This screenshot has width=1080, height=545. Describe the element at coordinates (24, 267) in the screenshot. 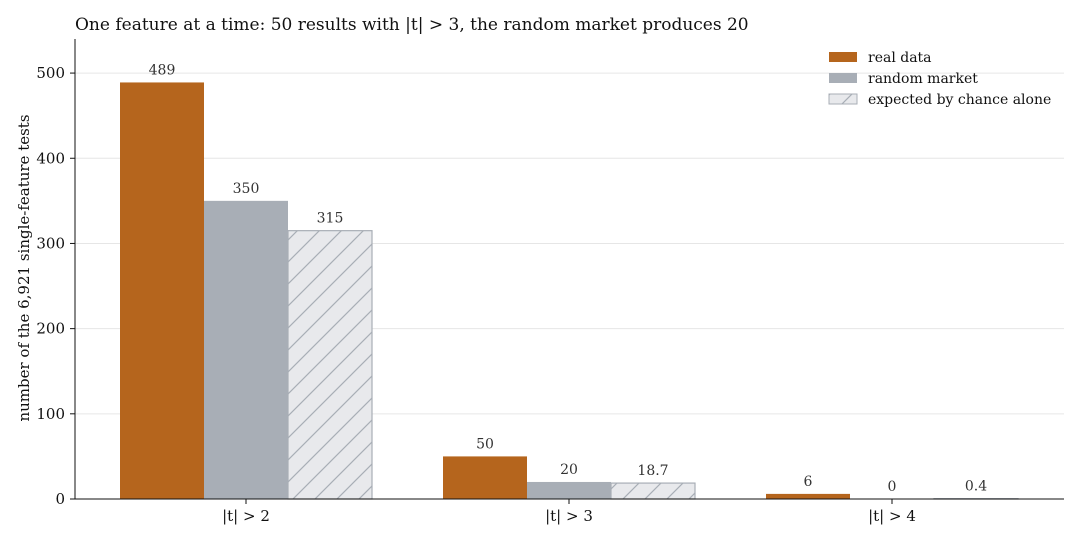

I see `y-axis-label: number of the 6,921 single-feature tests` at that location.